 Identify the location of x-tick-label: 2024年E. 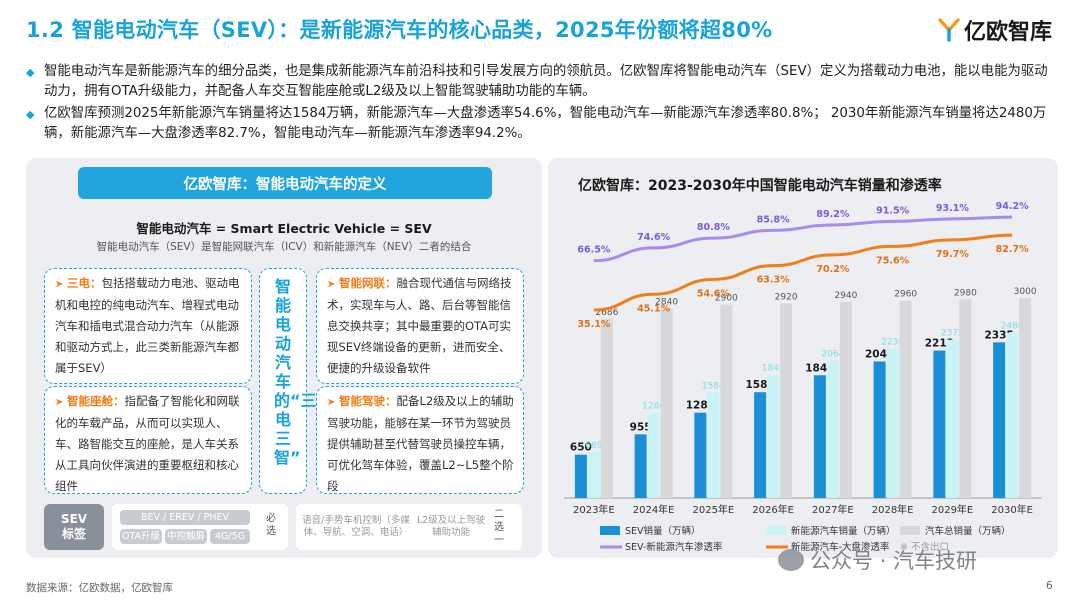
(654, 509).